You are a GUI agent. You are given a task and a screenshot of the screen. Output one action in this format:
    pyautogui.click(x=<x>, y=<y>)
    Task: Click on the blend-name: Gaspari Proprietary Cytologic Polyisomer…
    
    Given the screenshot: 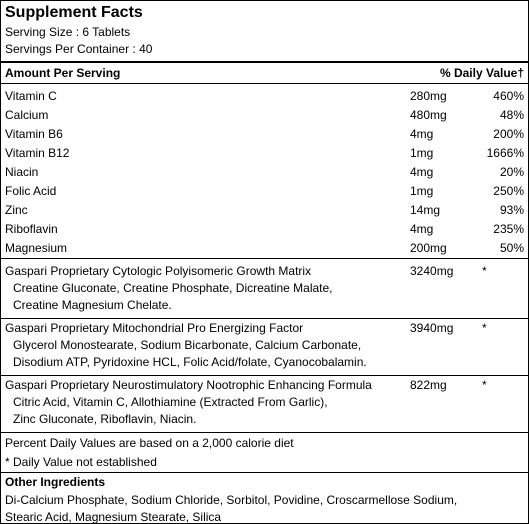 What is the action you would take?
    pyautogui.click(x=158, y=271)
    